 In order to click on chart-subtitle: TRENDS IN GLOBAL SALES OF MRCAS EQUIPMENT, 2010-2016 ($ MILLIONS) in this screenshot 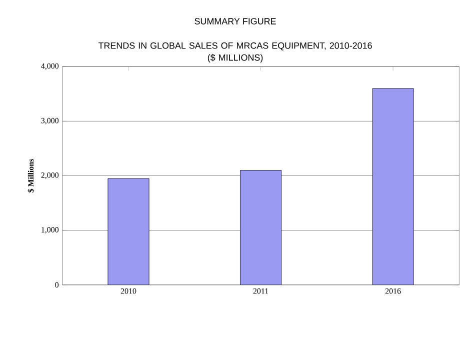, I will do `click(235, 52)`.